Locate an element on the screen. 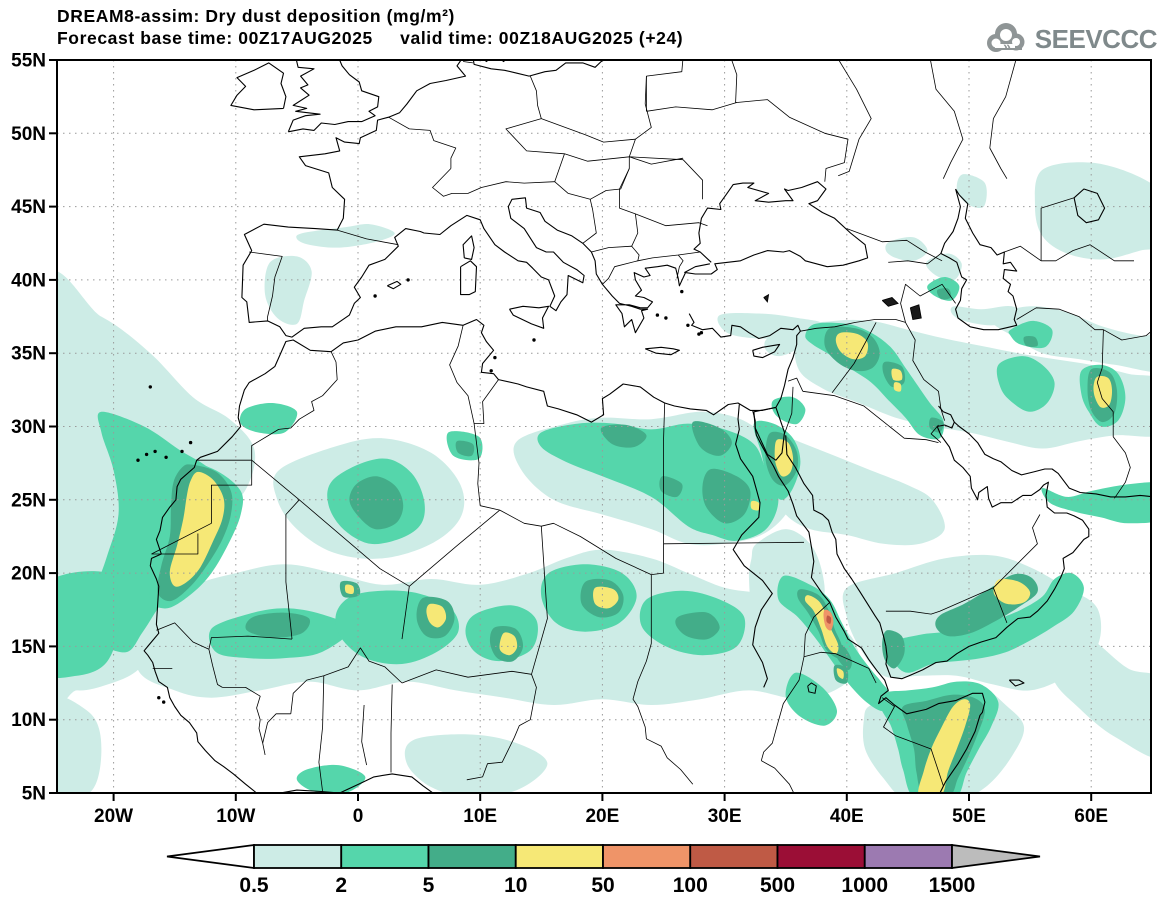  lat-label: 15N is located at coordinates (28, 647).